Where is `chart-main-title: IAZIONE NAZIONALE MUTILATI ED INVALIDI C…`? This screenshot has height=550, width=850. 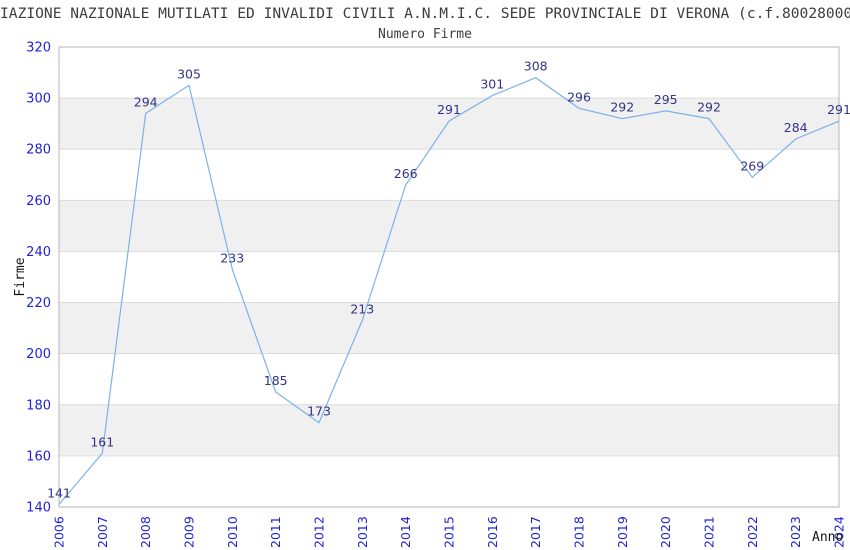
chart-main-title: IAZIONE NAZIONALE MUTILATI ED INVALIDI C… is located at coordinates (425, 13).